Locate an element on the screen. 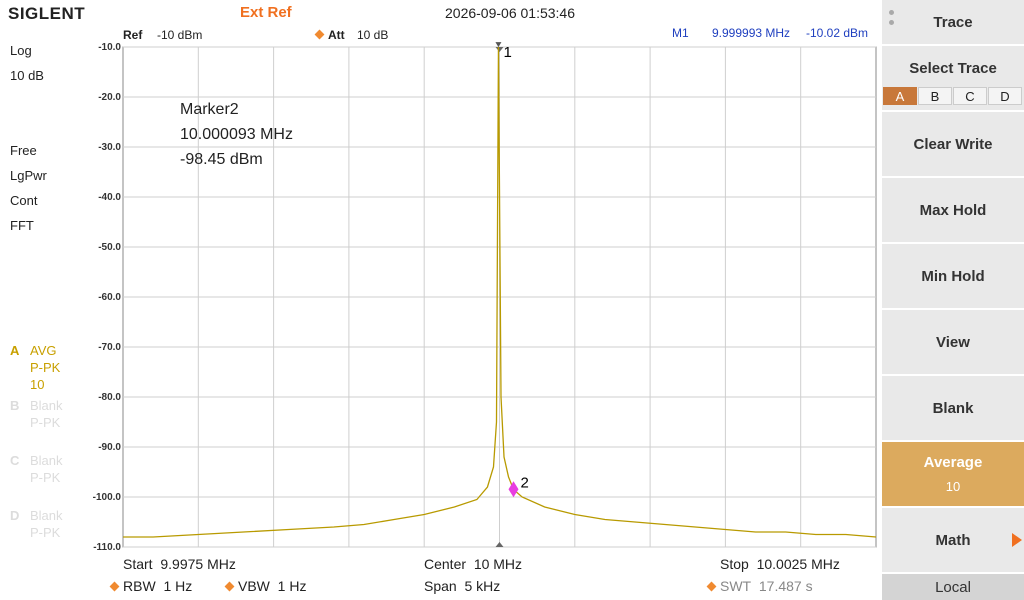 This screenshot has width=1024, height=600. softkey-label: Max Hold is located at coordinates (953, 210).